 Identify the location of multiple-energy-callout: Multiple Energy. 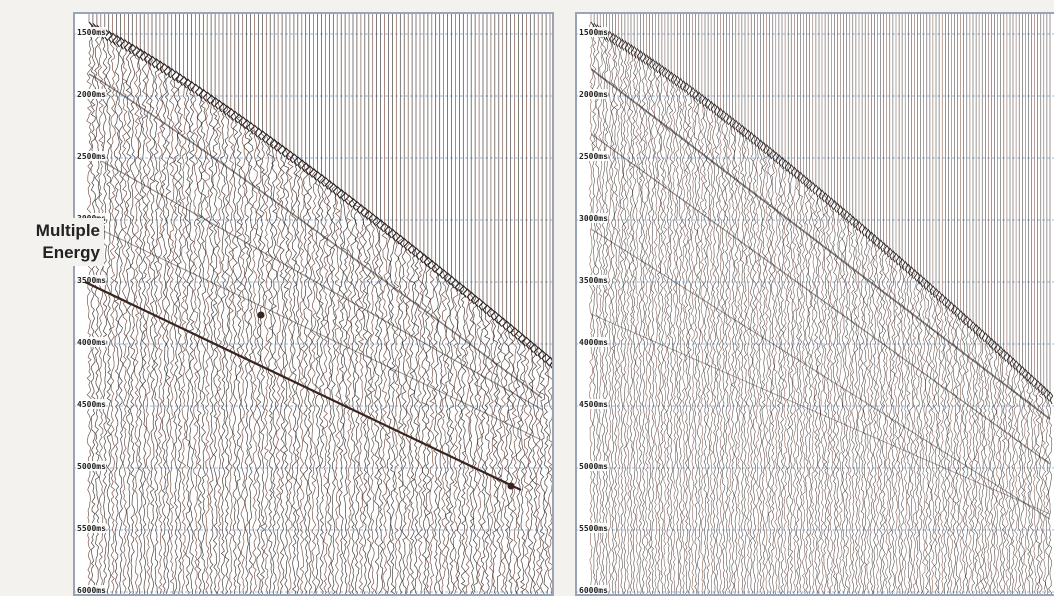
(54, 242).